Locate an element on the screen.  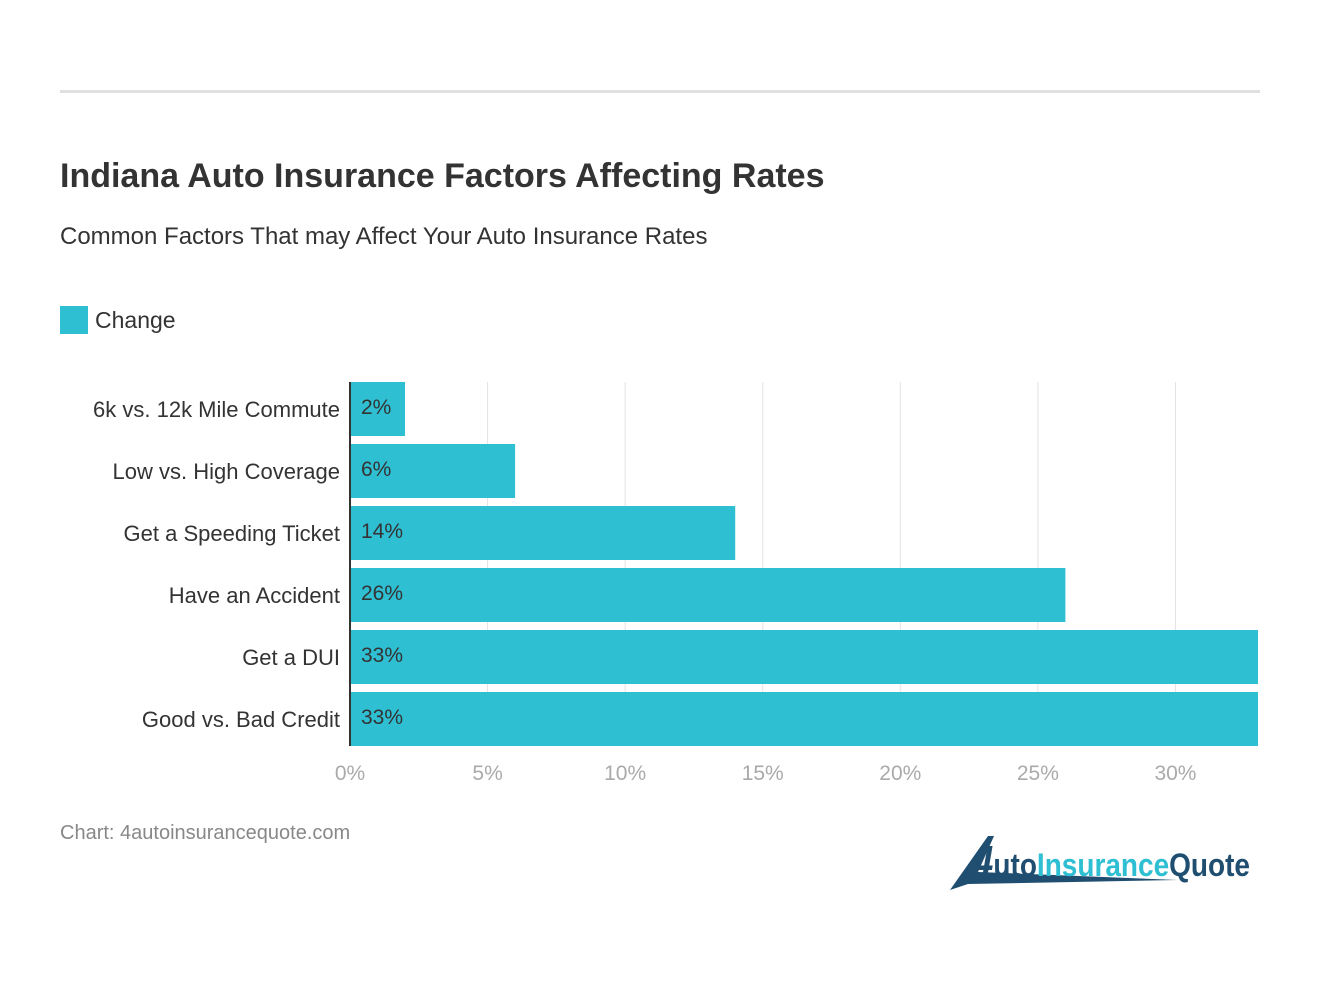
category-label: Good vs. Bad Credit is located at coordinates (241, 719).